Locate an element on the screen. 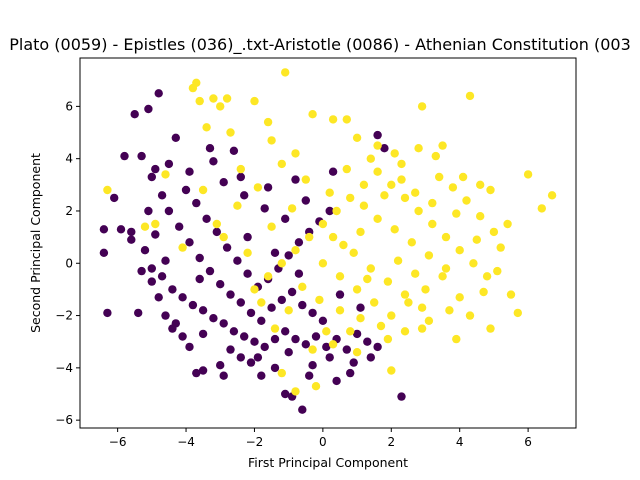 Image resolution: width=640 pixels, height=480 pixels. x-tick-label: −4 is located at coordinates (186, 442).